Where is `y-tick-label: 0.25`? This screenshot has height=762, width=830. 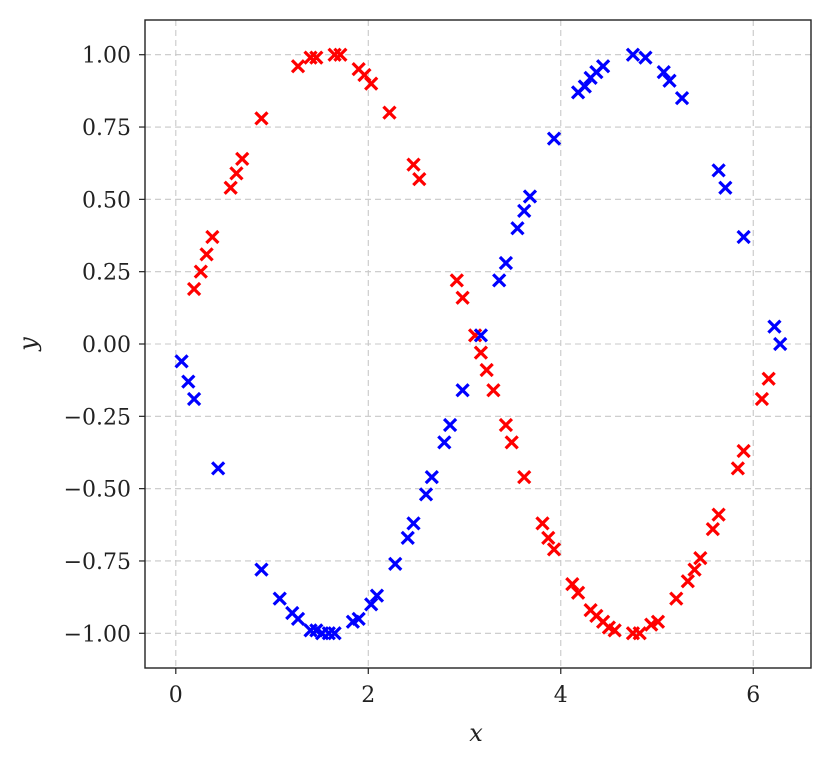 y-tick-label: 0.25 is located at coordinates (106, 273).